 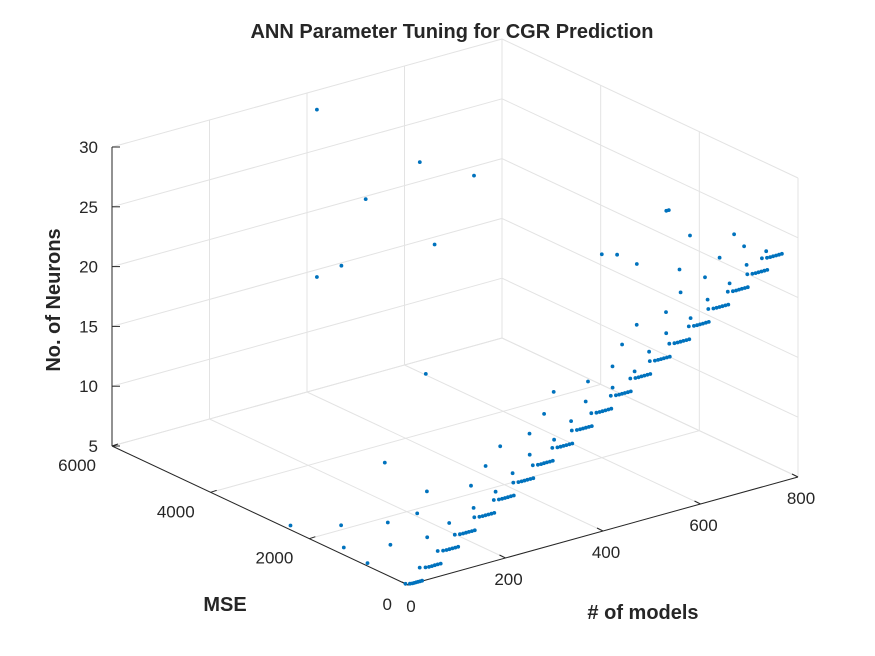 I want to click on z-tick-label: 20, so click(x=88, y=267).